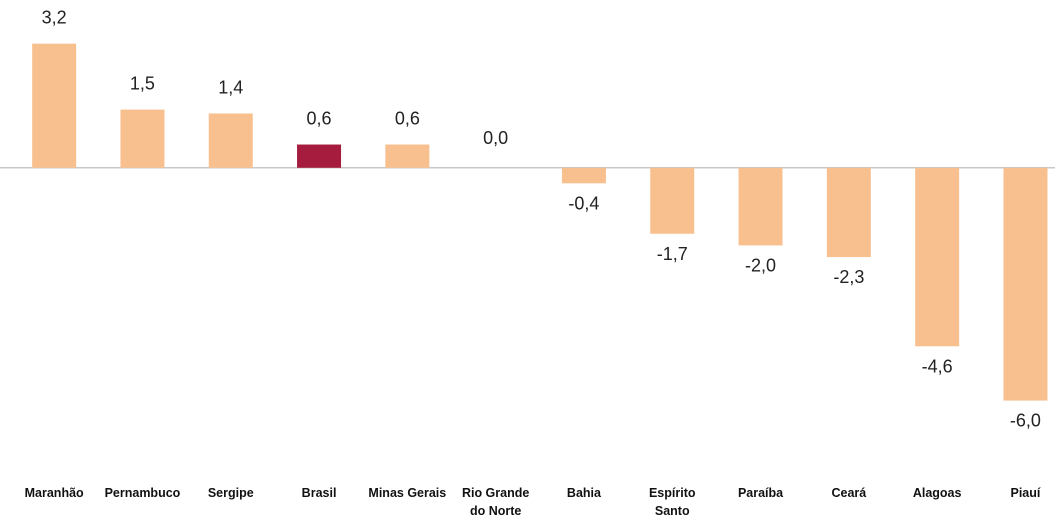 This screenshot has height=516, width=1055. I want to click on x-tick-label: Rio Grande do Norte, so click(495, 501).